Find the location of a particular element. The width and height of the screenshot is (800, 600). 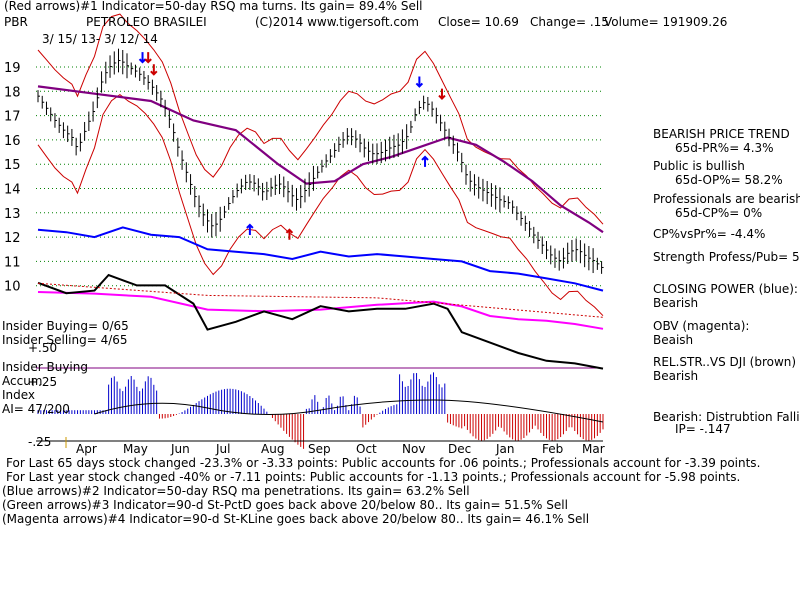

x-tick-label: Mar is located at coordinates (593, 449).